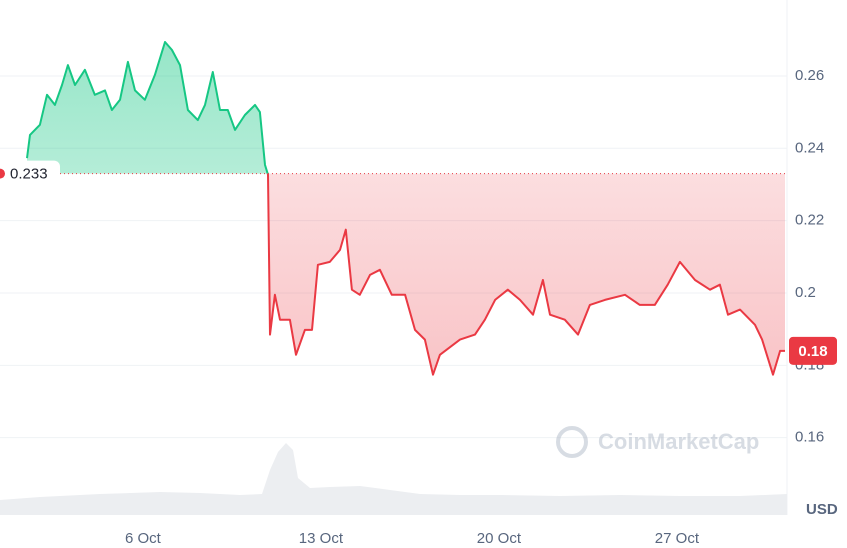 The image size is (847, 548). What do you see at coordinates (572, 442) in the screenshot?
I see `watermark-logo` at bounding box center [572, 442].